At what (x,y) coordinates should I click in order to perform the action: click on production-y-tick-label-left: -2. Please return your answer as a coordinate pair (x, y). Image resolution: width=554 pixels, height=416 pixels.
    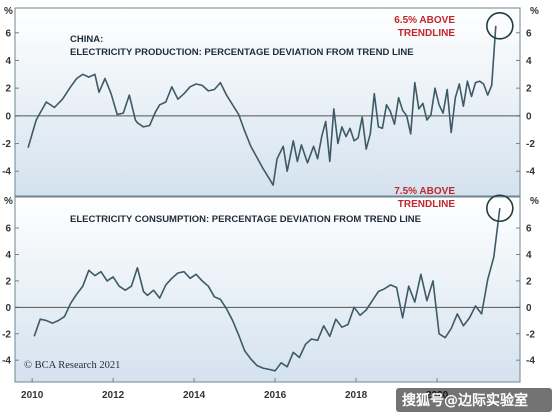
    Looking at the image, I should click on (6, 144).